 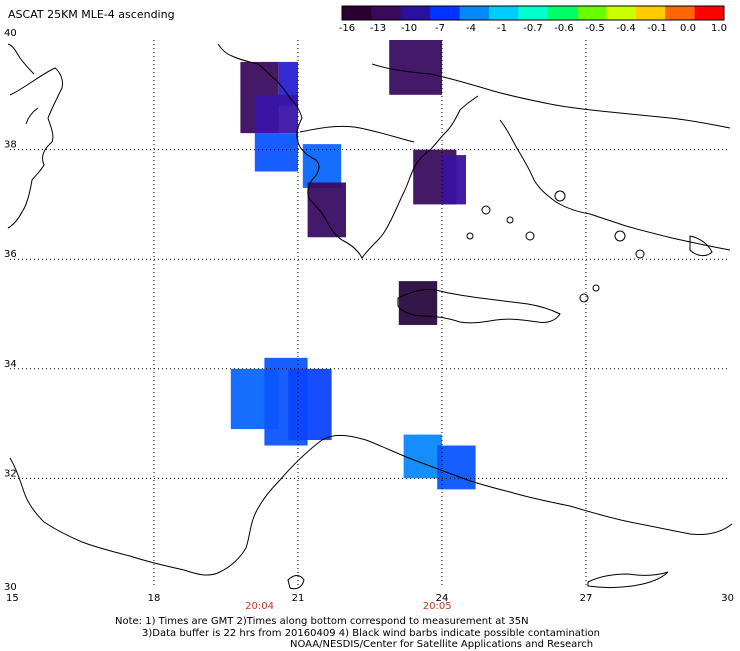 What do you see at coordinates (657, 28) in the screenshot?
I see `color-bar-label: -0.1` at bounding box center [657, 28].